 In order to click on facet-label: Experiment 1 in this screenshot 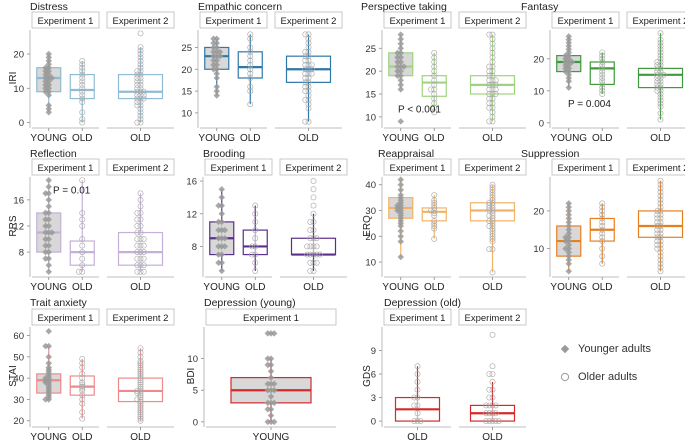, I will do `click(418, 168)`.